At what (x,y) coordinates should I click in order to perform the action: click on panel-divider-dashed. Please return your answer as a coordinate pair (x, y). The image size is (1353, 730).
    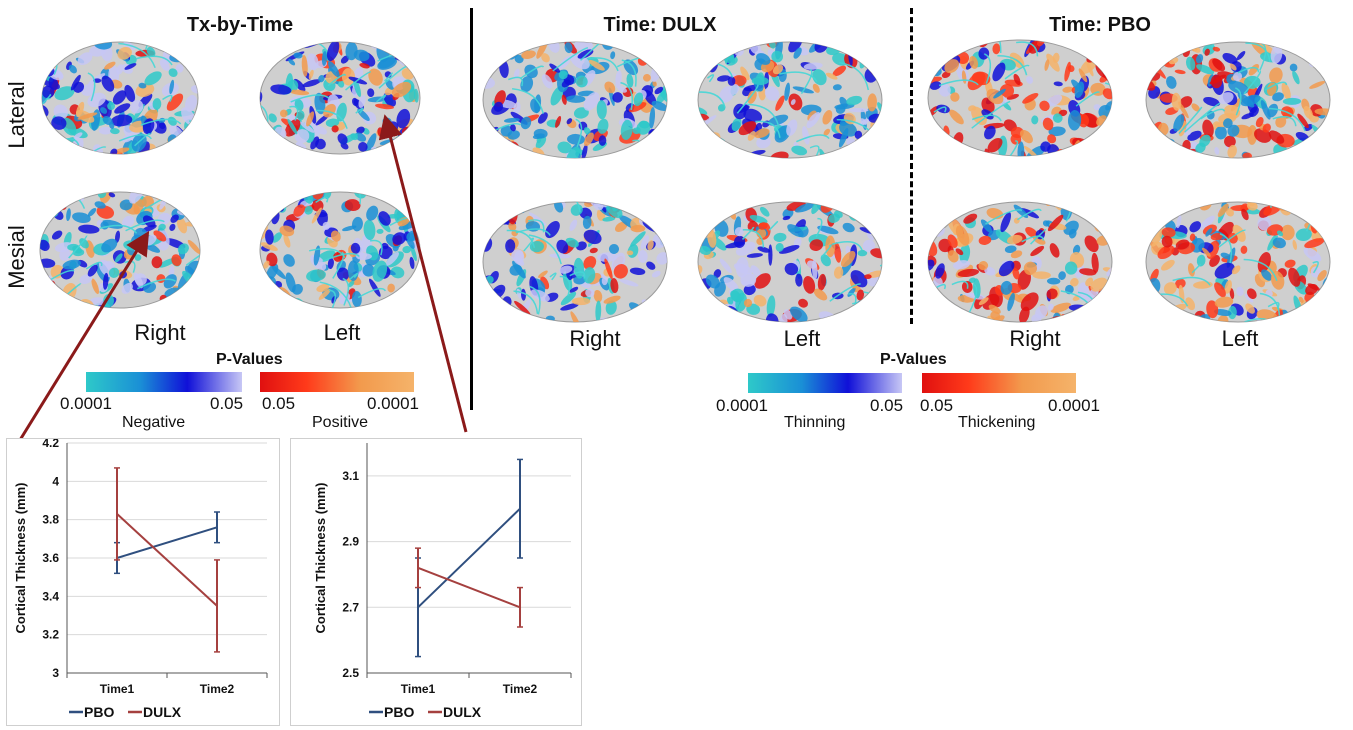
    Looking at the image, I should click on (911, 166).